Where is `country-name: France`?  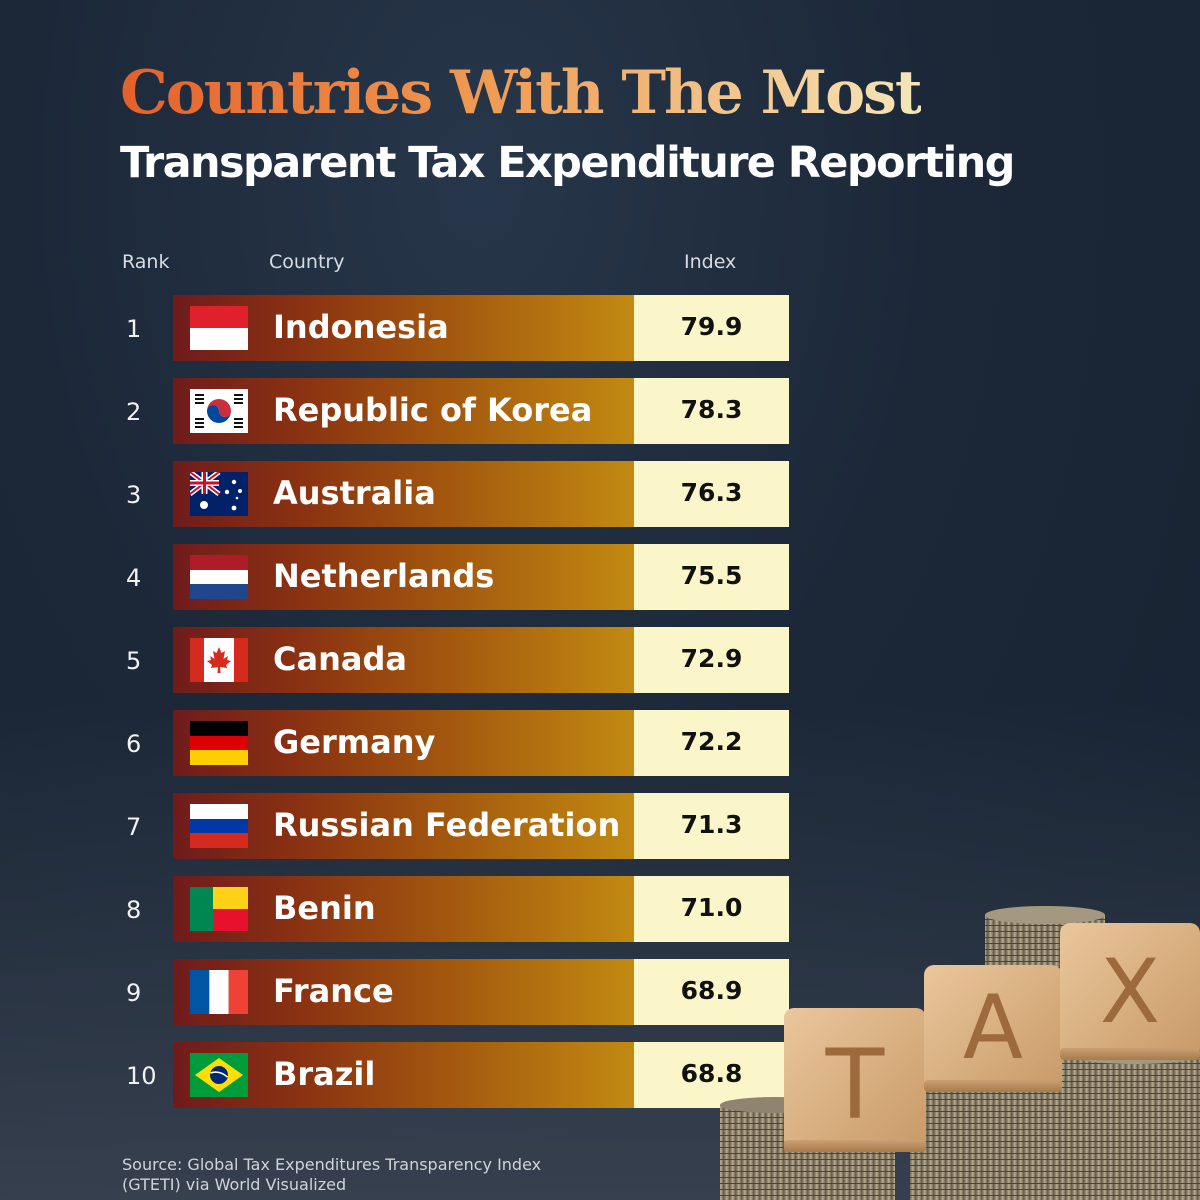 country-name: France is located at coordinates (333, 991).